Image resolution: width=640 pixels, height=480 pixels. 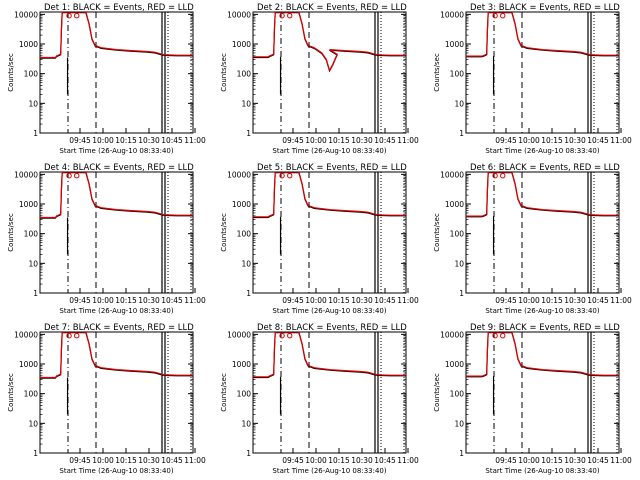 What do you see at coordinates (332, 328) in the screenshot?
I see `panel-title: Det 8: BLACK = Events, RED = LLD` at bounding box center [332, 328].